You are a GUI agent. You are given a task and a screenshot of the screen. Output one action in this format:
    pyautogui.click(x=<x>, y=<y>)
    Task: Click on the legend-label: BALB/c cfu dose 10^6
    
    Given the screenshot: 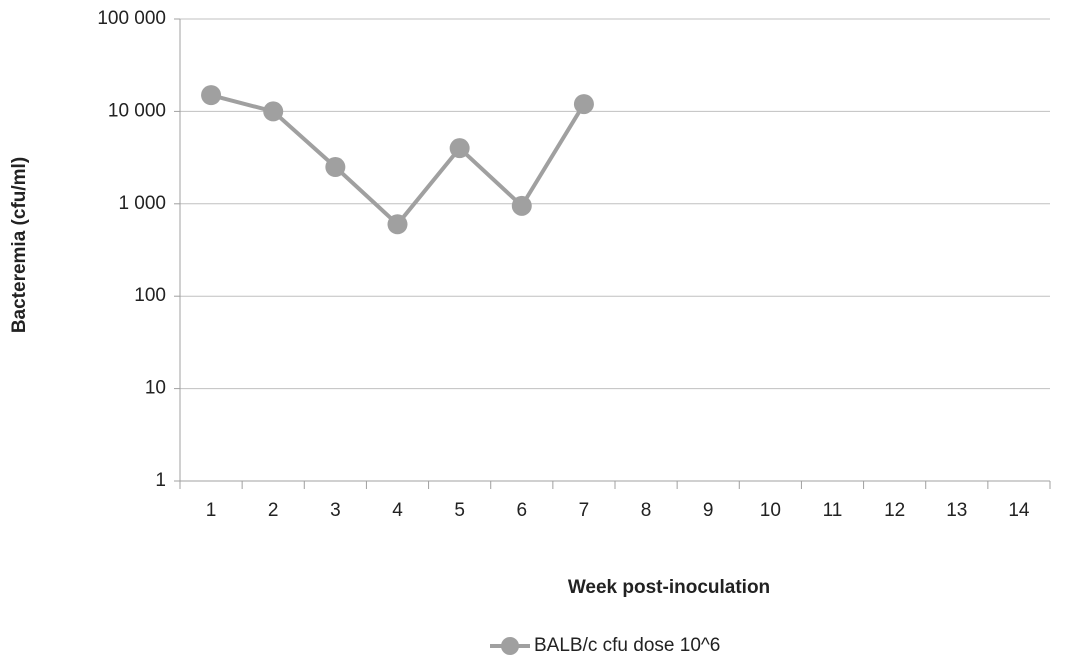 What is the action you would take?
    pyautogui.click(x=627, y=645)
    